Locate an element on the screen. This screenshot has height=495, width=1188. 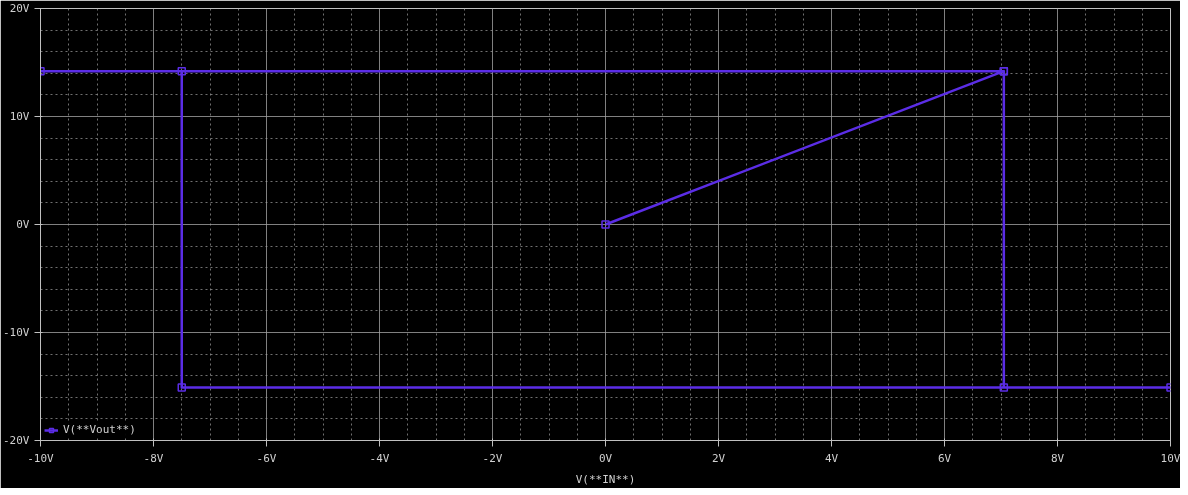
x-tick-label: 6V is located at coordinates (944, 458).